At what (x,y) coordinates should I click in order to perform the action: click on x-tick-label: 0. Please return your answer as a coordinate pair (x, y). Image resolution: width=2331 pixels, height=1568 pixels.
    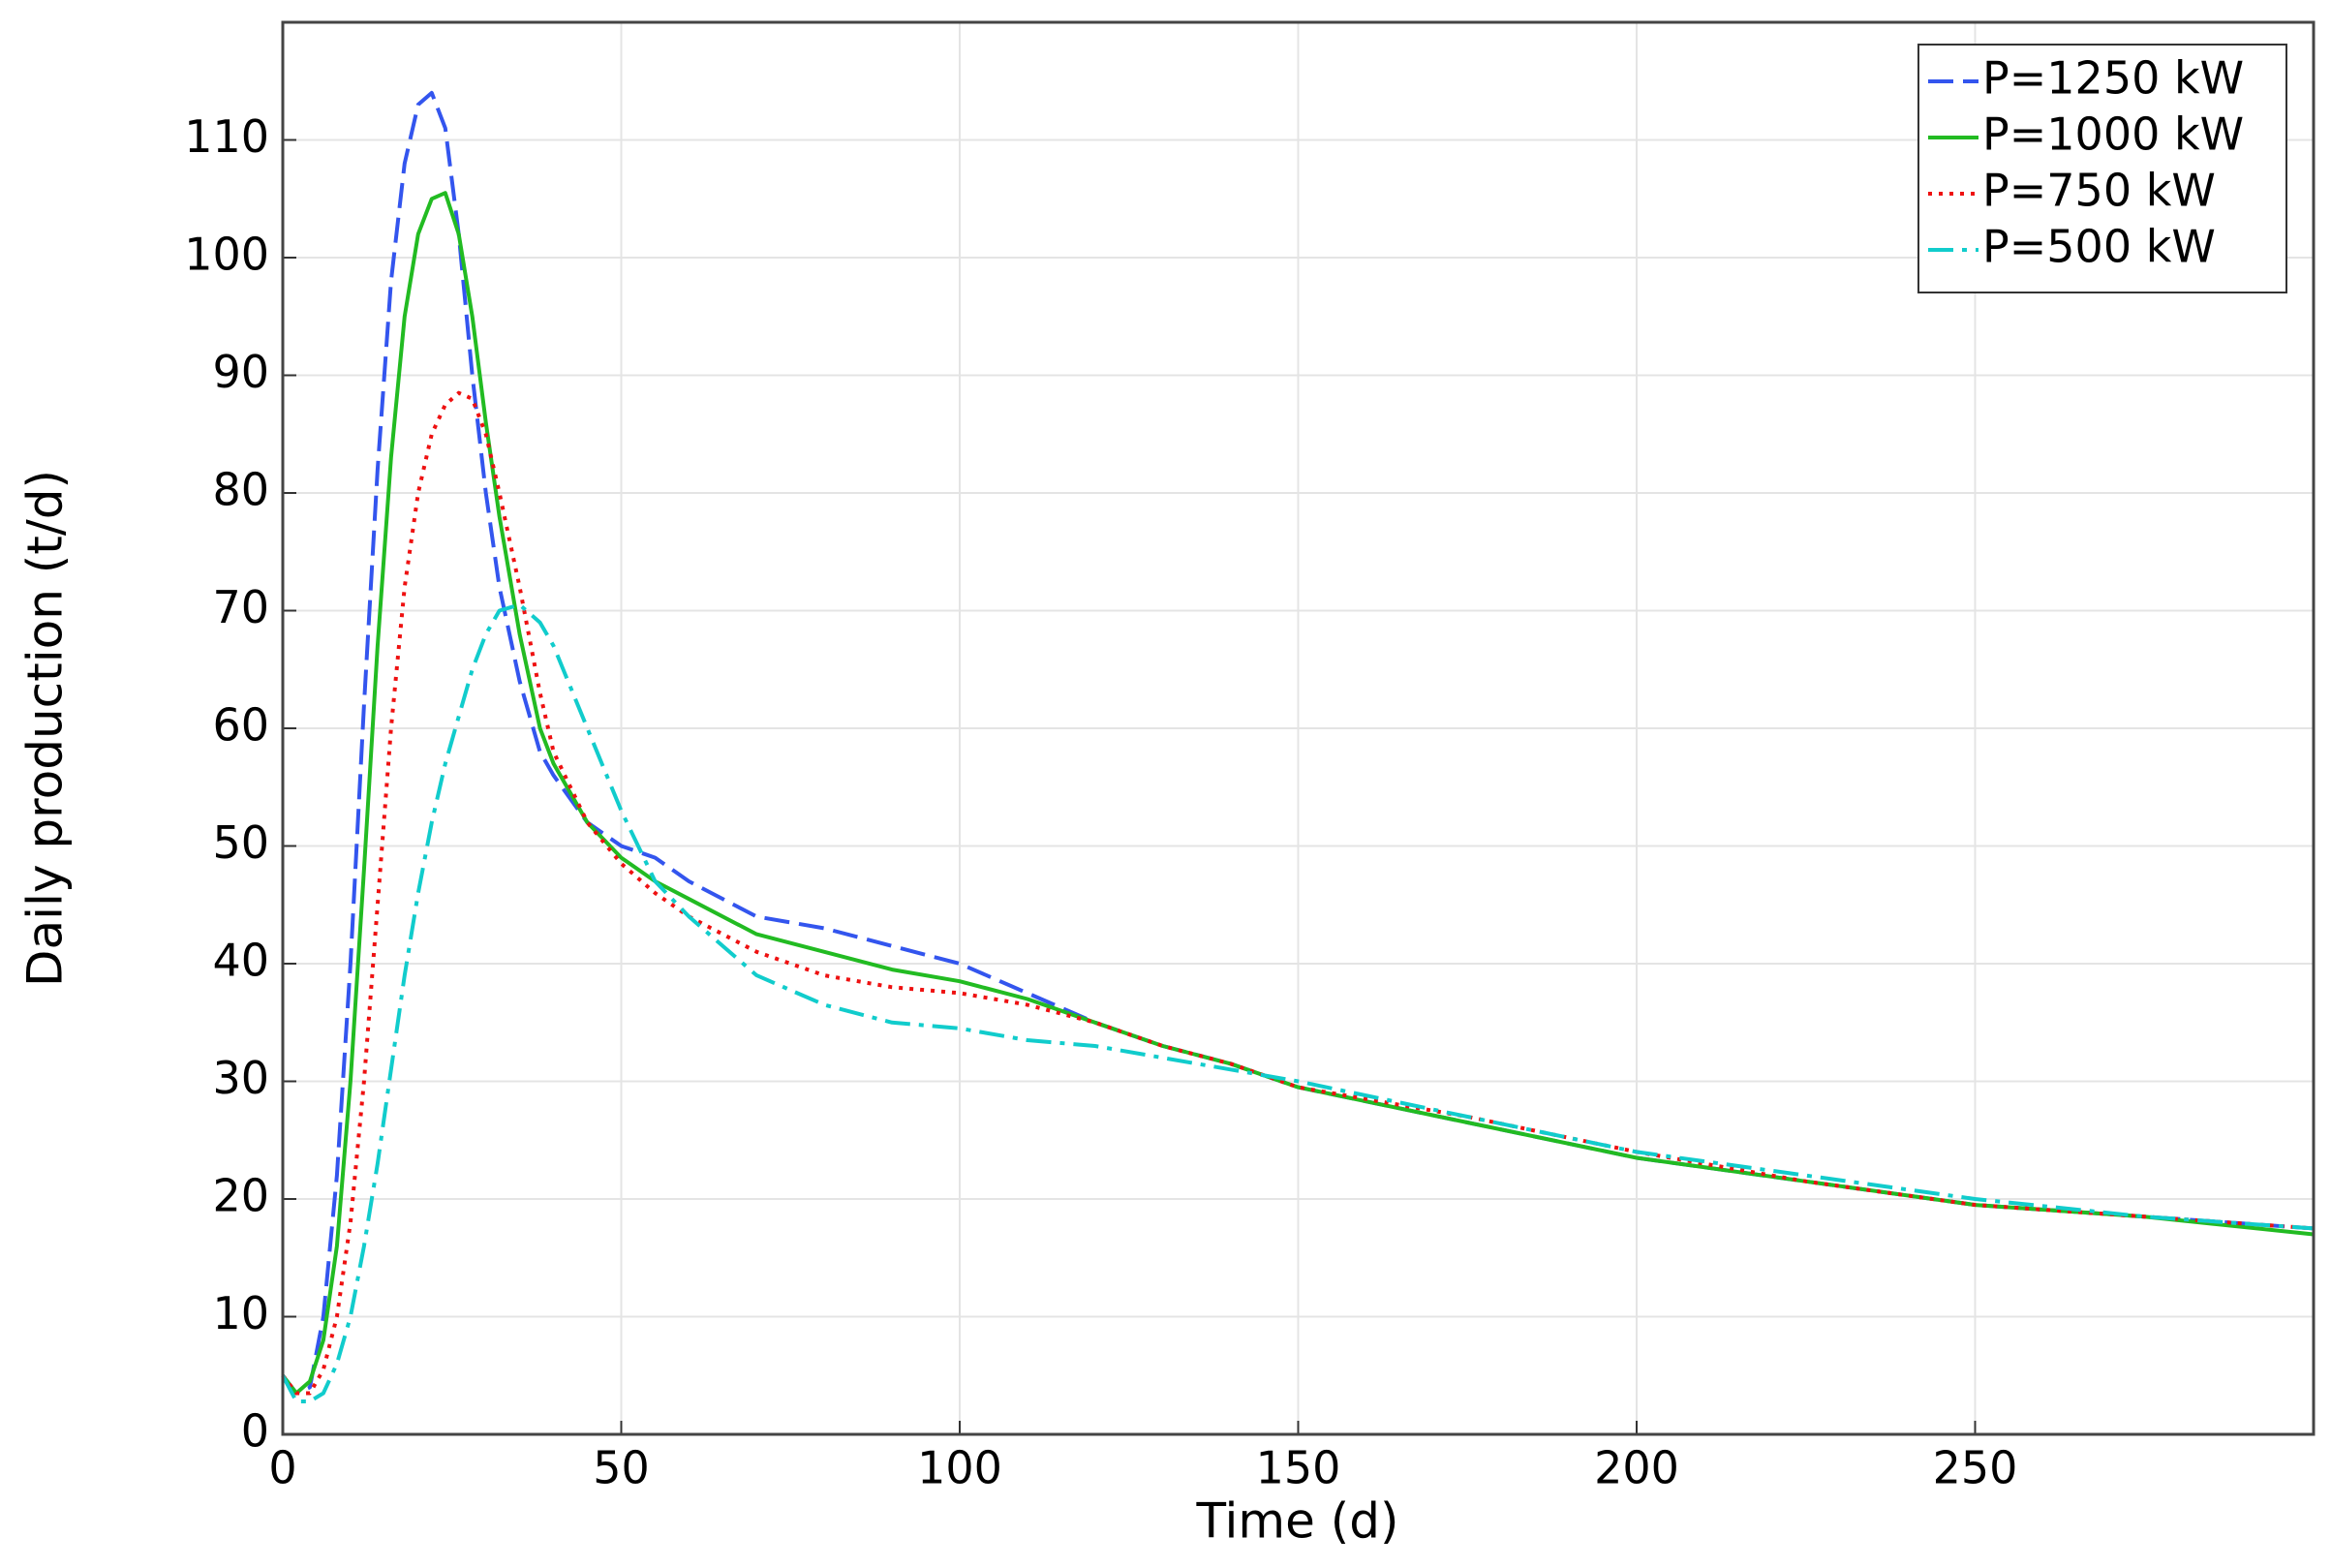
    Looking at the image, I should click on (282, 1468).